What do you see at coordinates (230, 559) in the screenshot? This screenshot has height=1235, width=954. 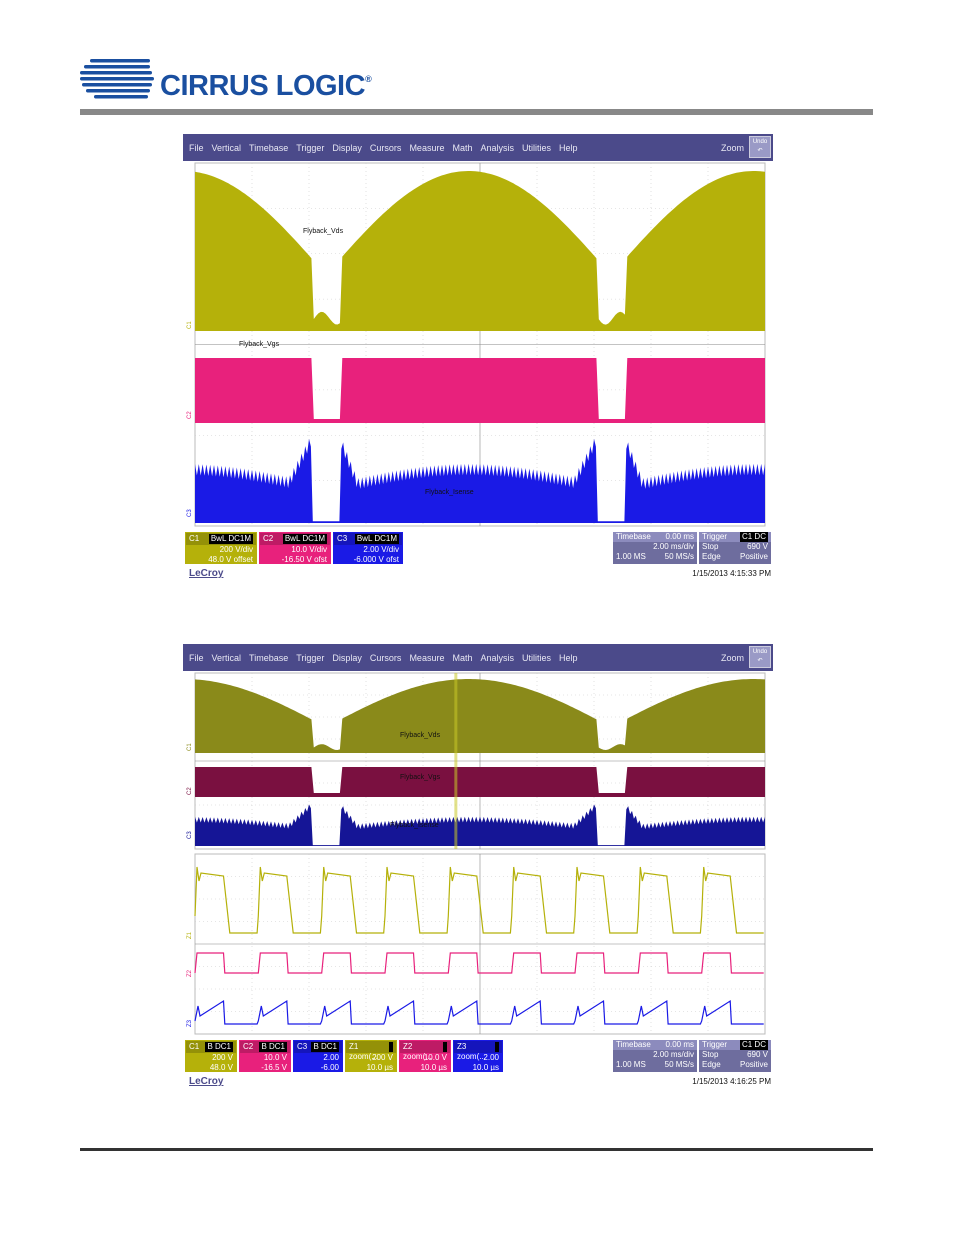 I see `channel-offset: 48.0 V offset` at bounding box center [230, 559].